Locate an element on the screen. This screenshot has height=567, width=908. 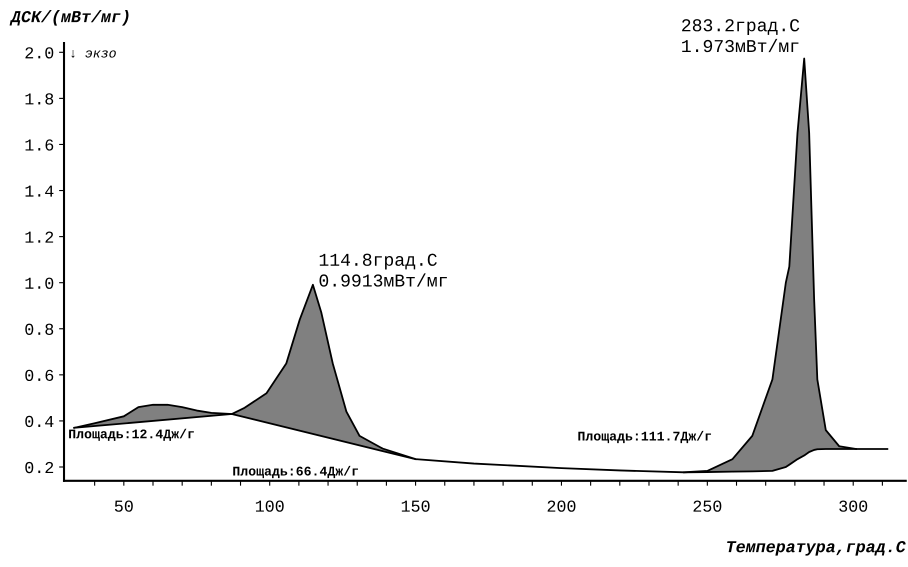
annotation: Площадь:66.4Дж/г is located at coordinates (295, 472).